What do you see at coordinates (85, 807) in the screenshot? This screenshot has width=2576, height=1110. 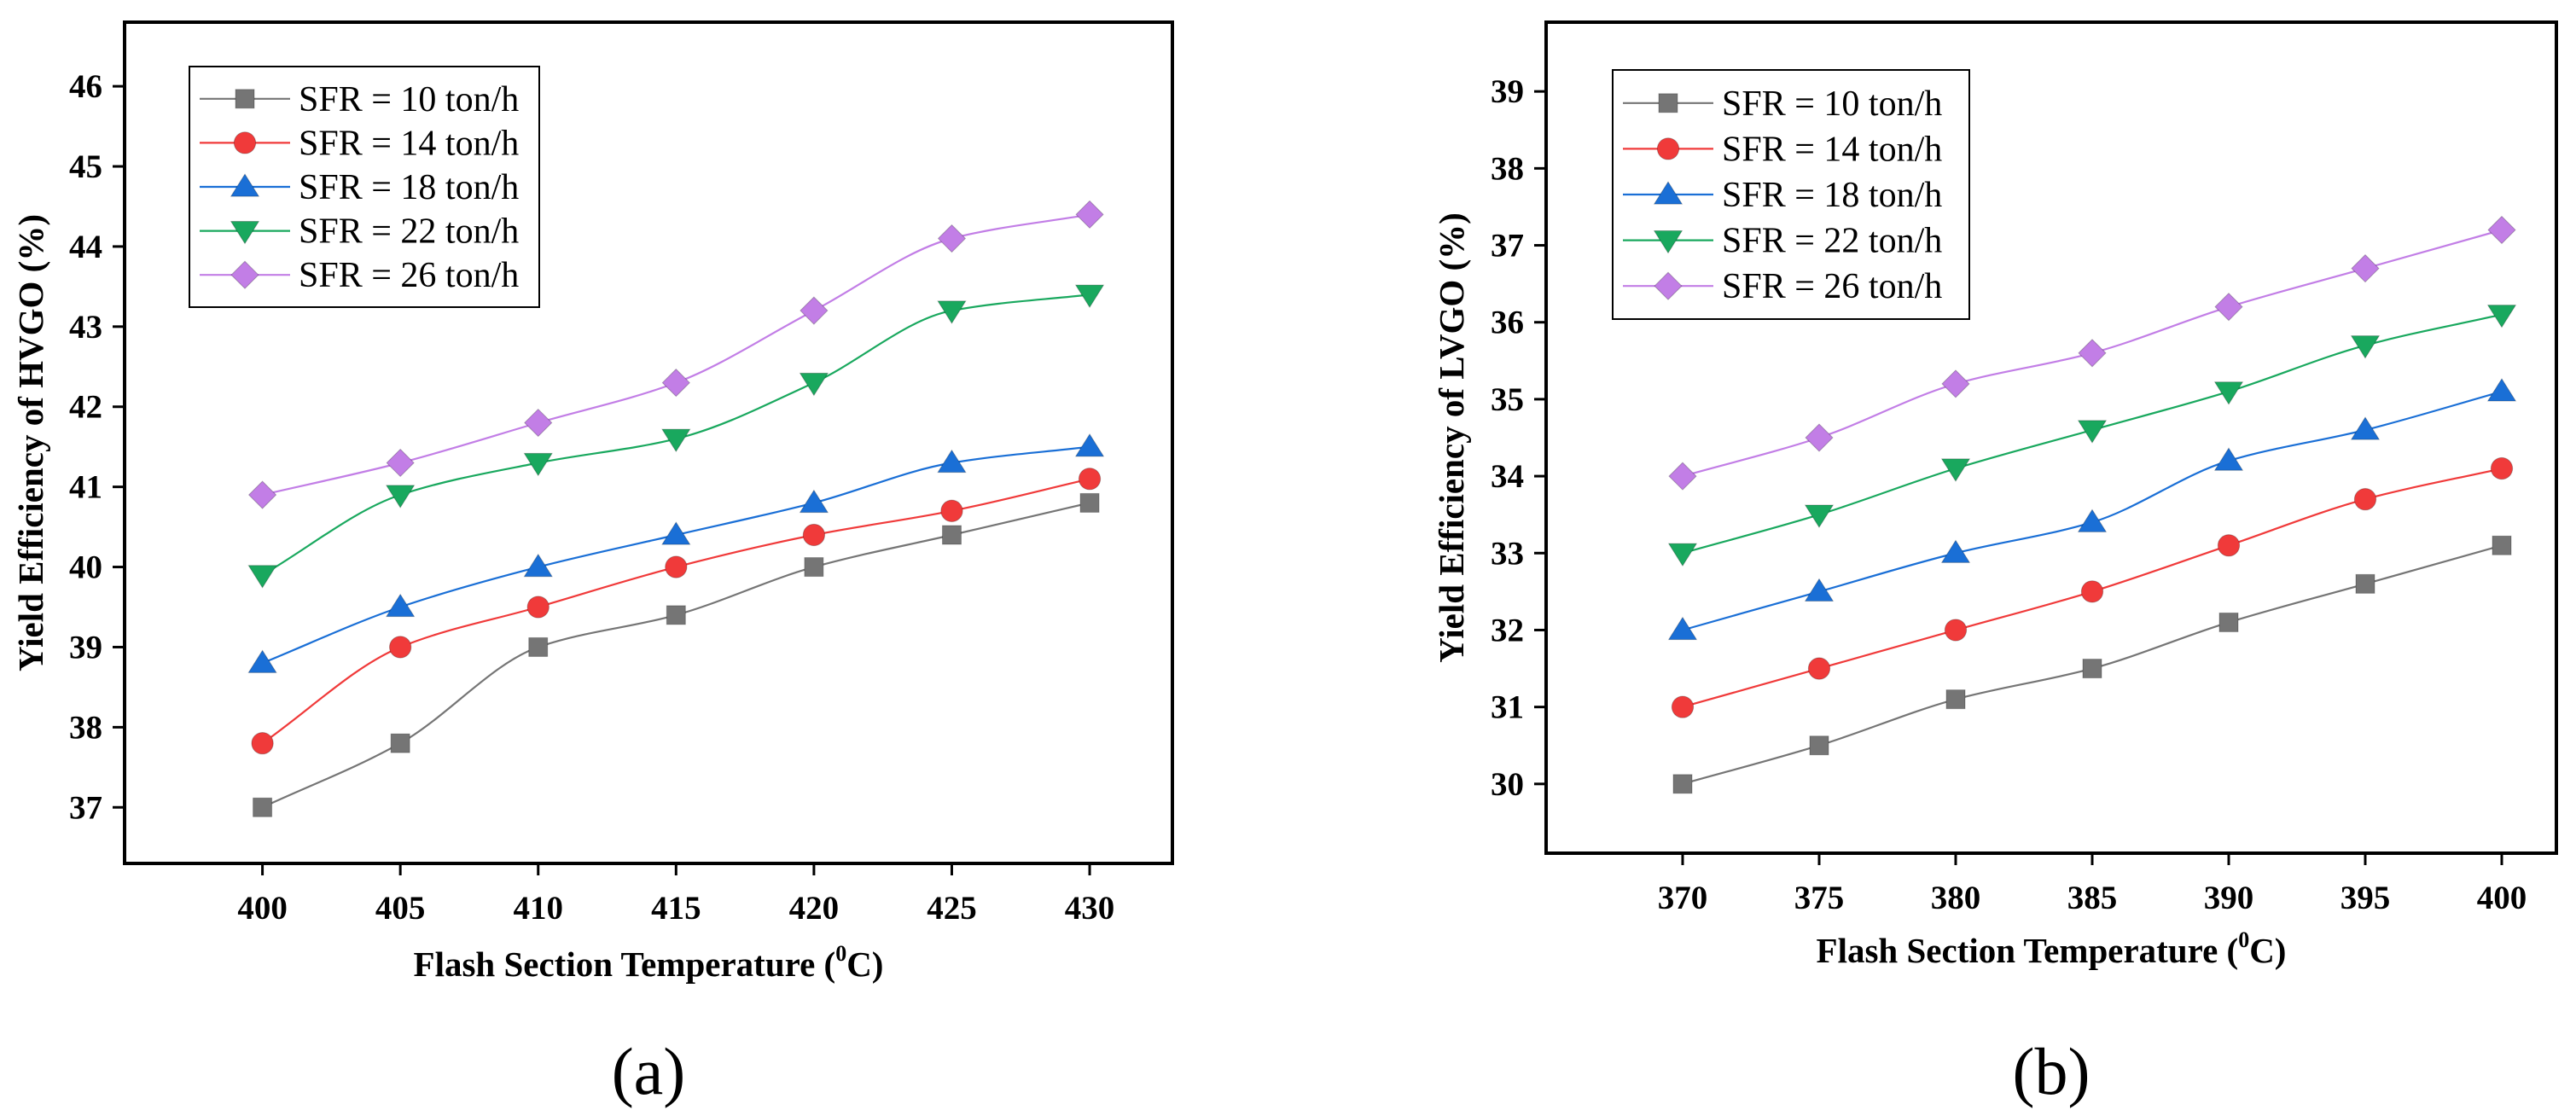 I see `y-tick-label: 37` at bounding box center [85, 807].